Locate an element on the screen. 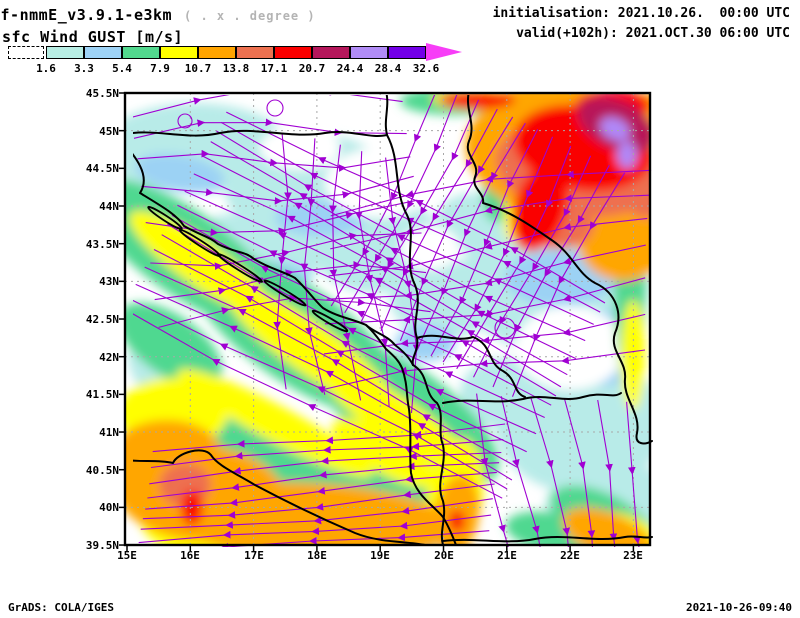  creation-timestamp: 2021-10-26-09:40 is located at coordinates (739, 607).